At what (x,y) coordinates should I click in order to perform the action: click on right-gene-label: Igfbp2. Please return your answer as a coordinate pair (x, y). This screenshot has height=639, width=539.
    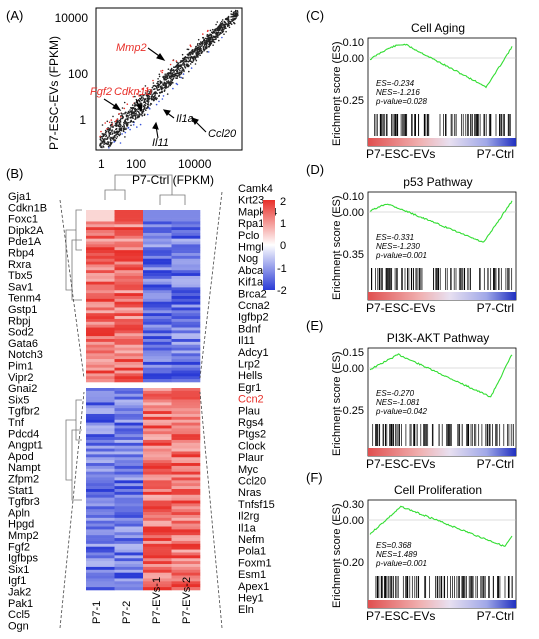
    Looking at the image, I should click on (253, 318).